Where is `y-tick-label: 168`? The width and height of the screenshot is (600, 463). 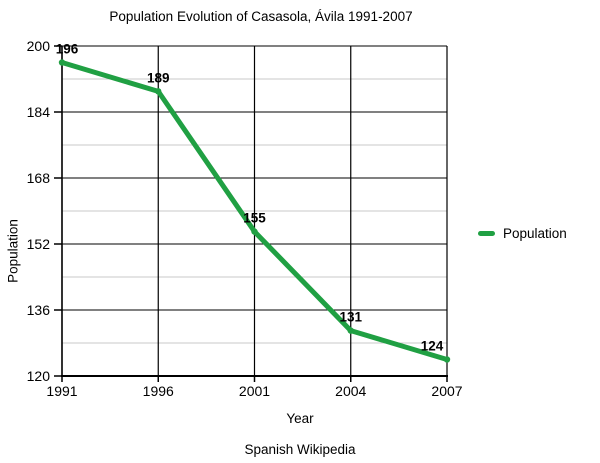 y-tick-label: 168 is located at coordinates (39, 178).